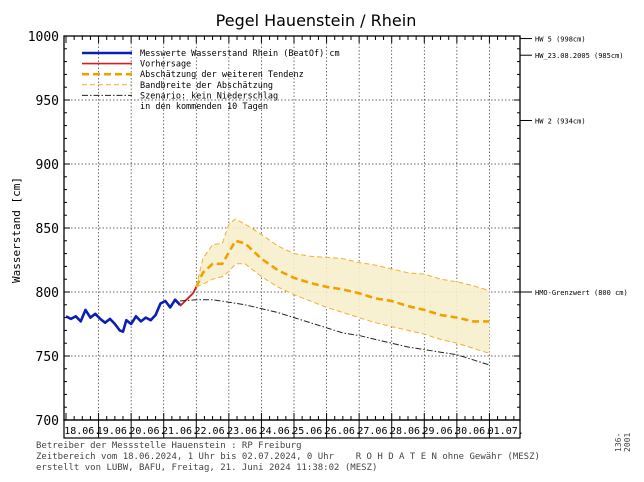  I want to click on band-fill, so click(343, 286).